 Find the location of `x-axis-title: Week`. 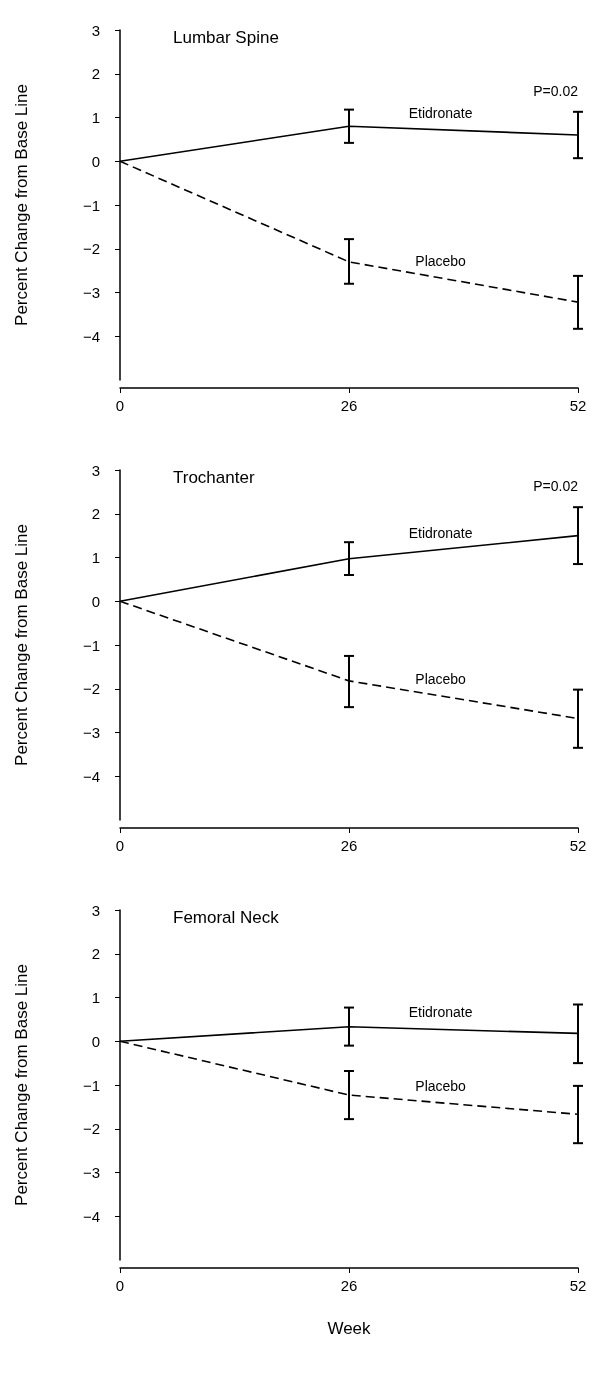

x-axis-title: Week is located at coordinates (349, 1328).